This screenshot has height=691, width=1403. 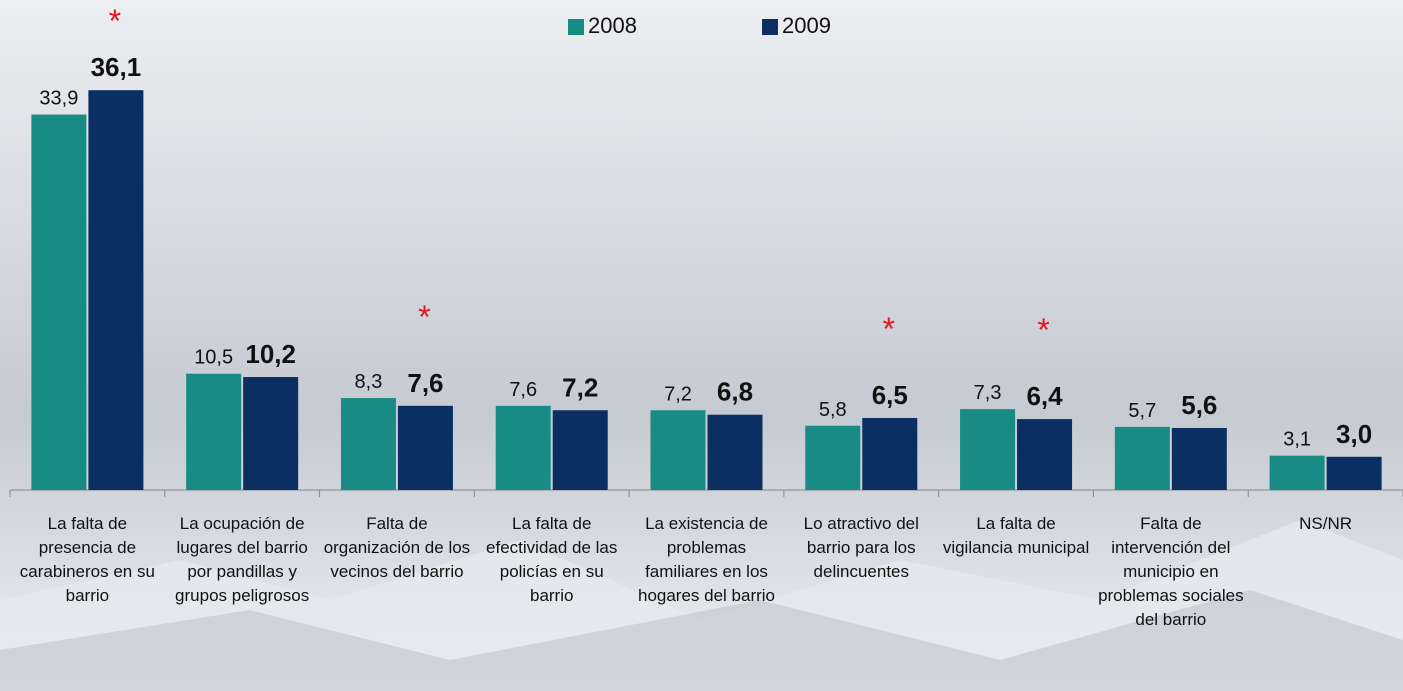 What do you see at coordinates (701, 640) in the screenshot?
I see `mountain` at bounding box center [701, 640].